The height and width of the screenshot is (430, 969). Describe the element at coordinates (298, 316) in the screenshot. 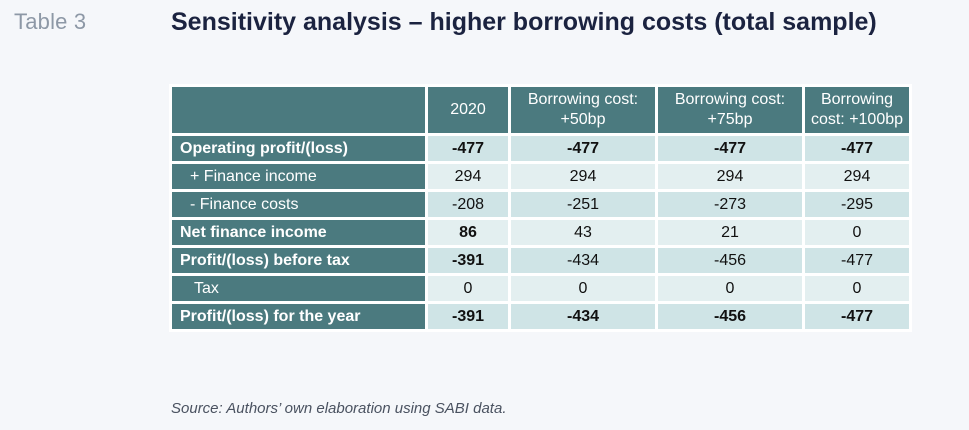

I see `row-label: Profit/(loss) for the year` at that location.